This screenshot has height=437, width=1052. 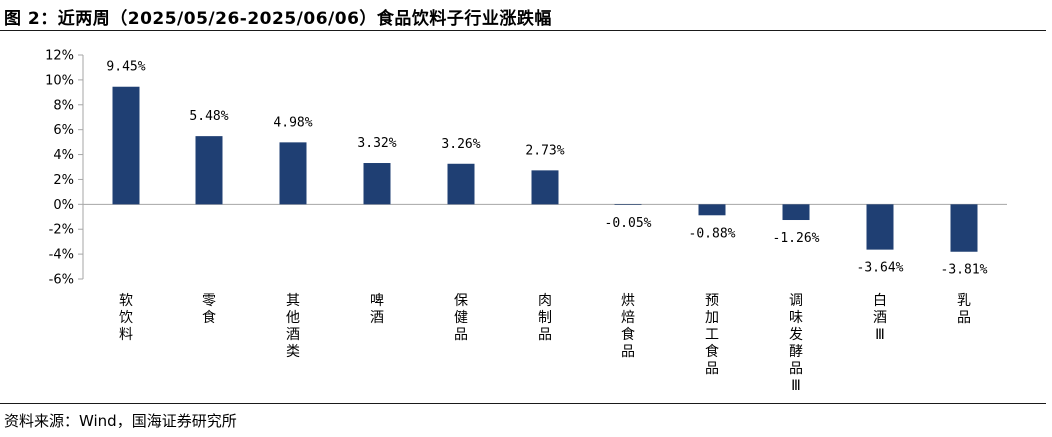 What do you see at coordinates (460, 144) in the screenshot?
I see `data-label: 3.26%` at bounding box center [460, 144].